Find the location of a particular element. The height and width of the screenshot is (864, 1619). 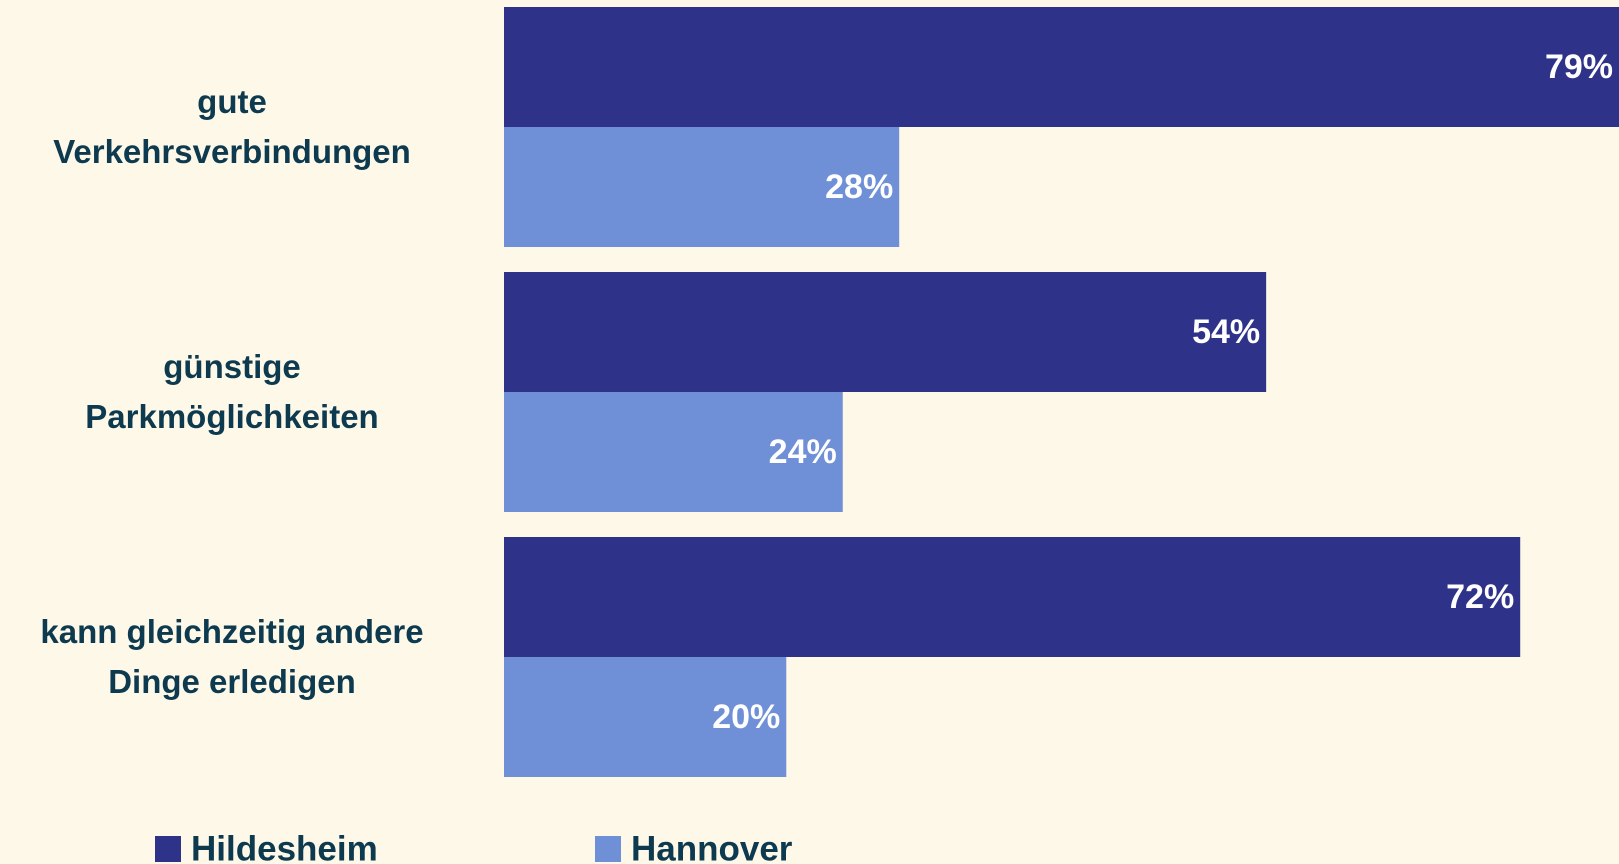

value-label: 54% is located at coordinates (1226, 332).